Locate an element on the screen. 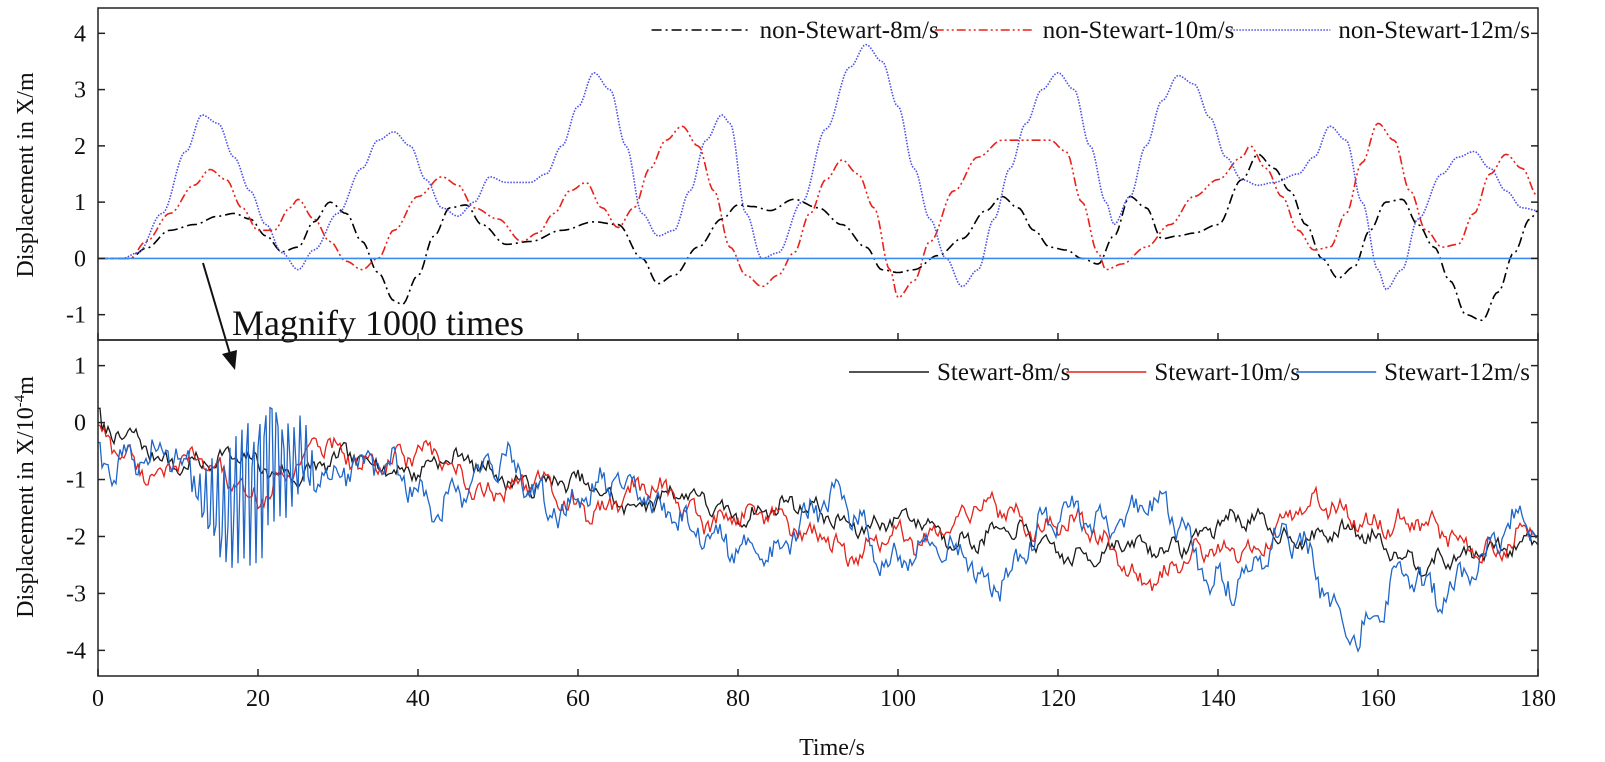  x-tick-label: 100 is located at coordinates (898, 699).